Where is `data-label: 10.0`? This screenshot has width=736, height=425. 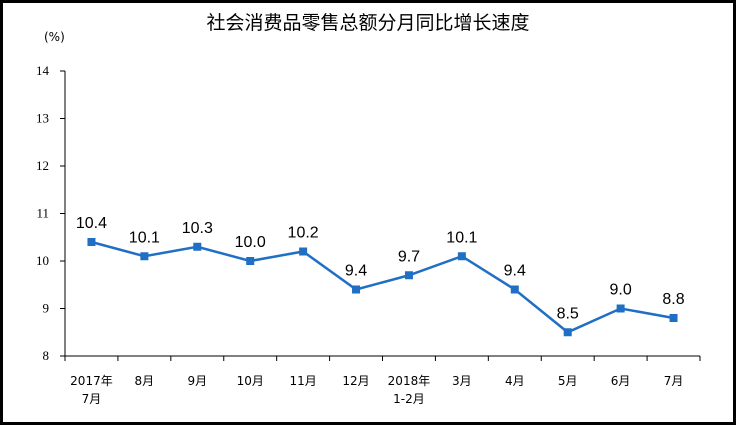 data-label: 10.0 is located at coordinates (250, 242).